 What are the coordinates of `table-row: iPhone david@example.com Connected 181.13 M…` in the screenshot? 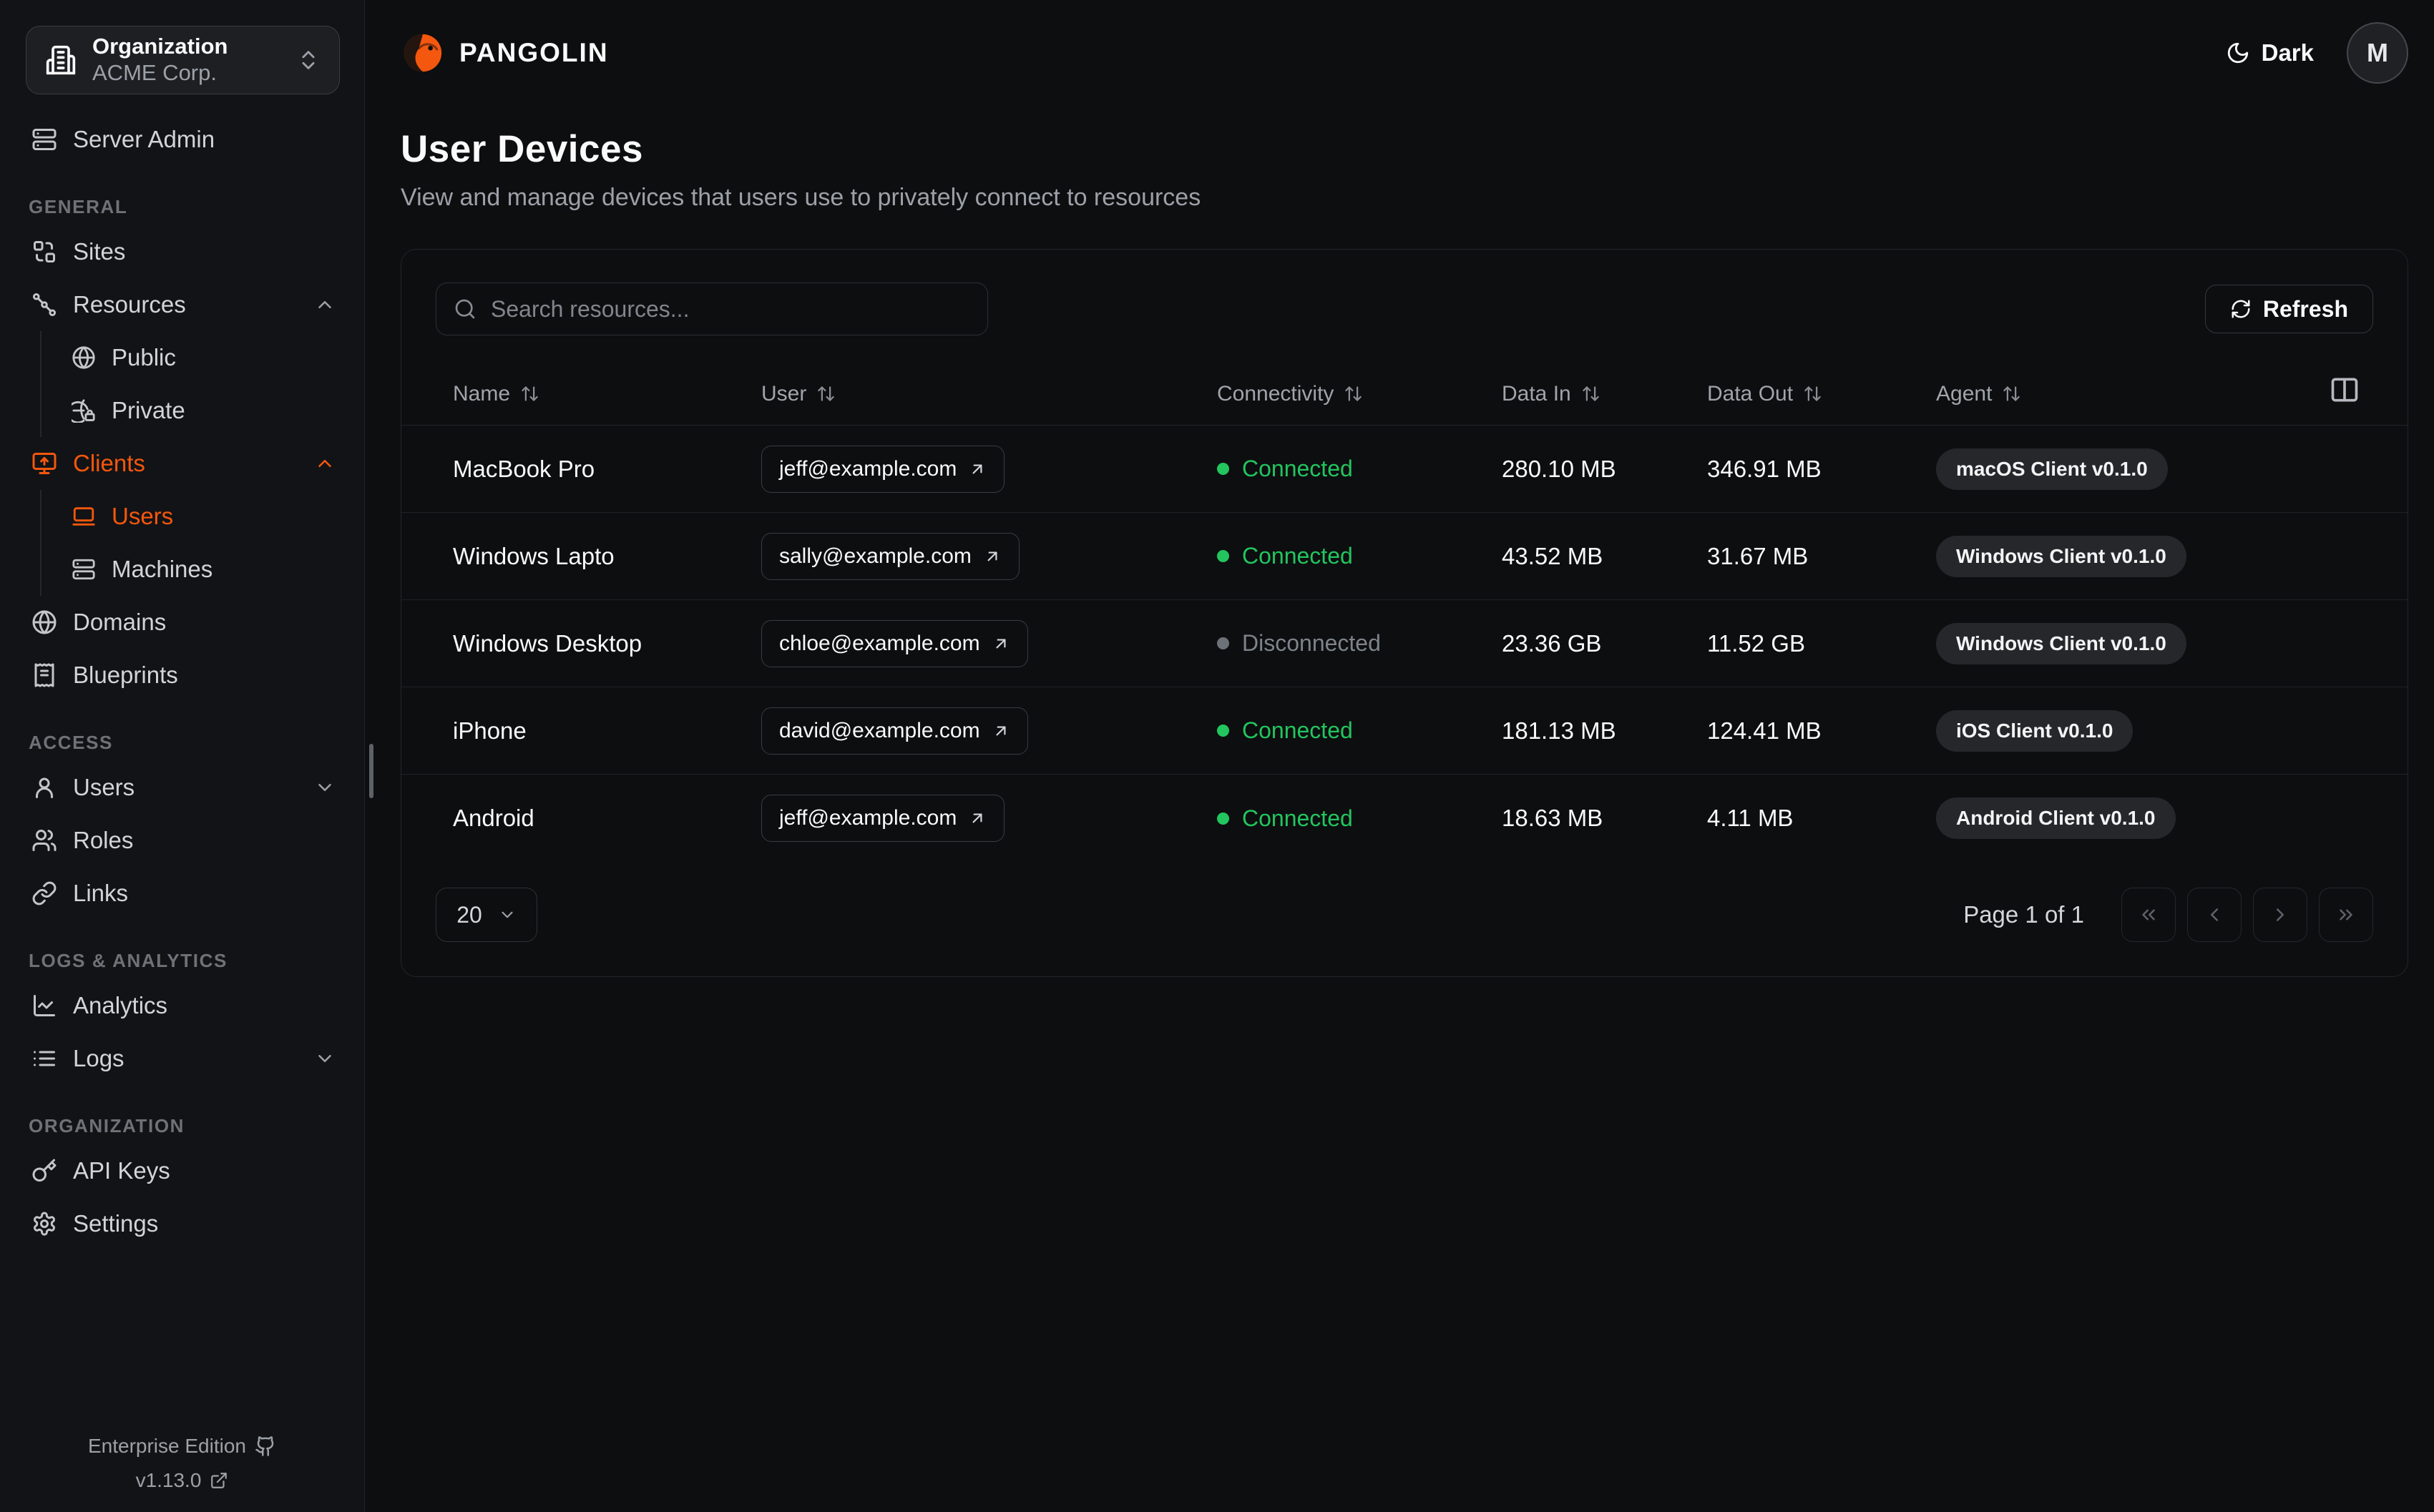 It's located at (1404, 731).